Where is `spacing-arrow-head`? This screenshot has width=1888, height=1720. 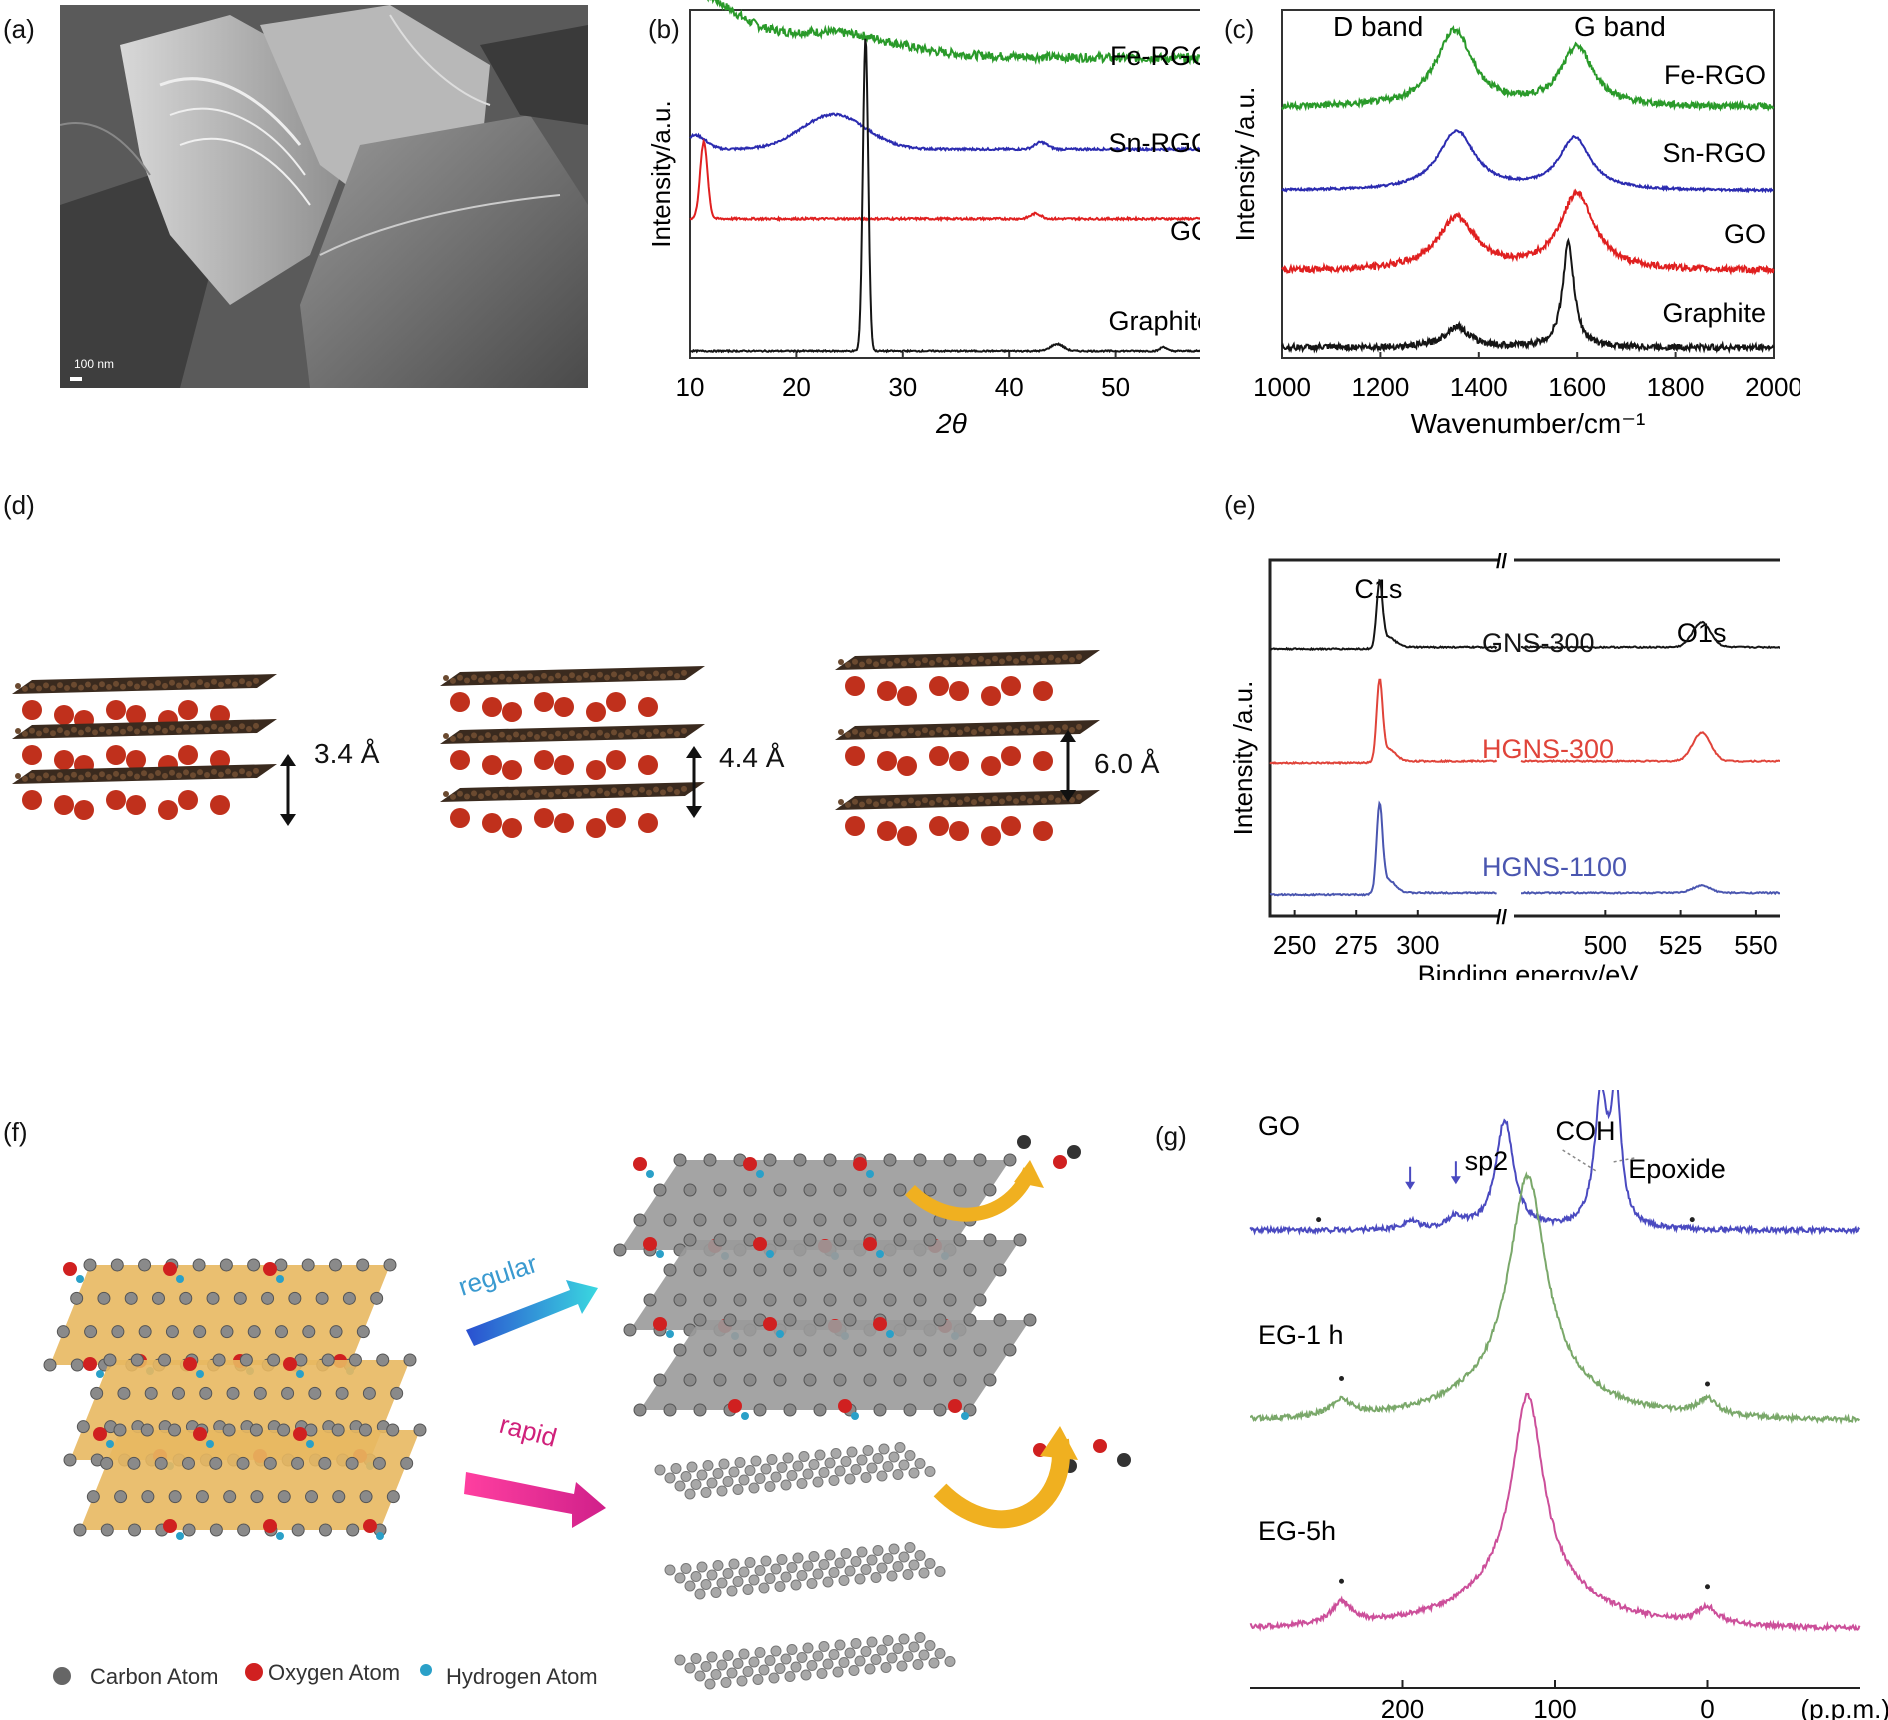
spacing-arrow-head is located at coordinates (694, 752).